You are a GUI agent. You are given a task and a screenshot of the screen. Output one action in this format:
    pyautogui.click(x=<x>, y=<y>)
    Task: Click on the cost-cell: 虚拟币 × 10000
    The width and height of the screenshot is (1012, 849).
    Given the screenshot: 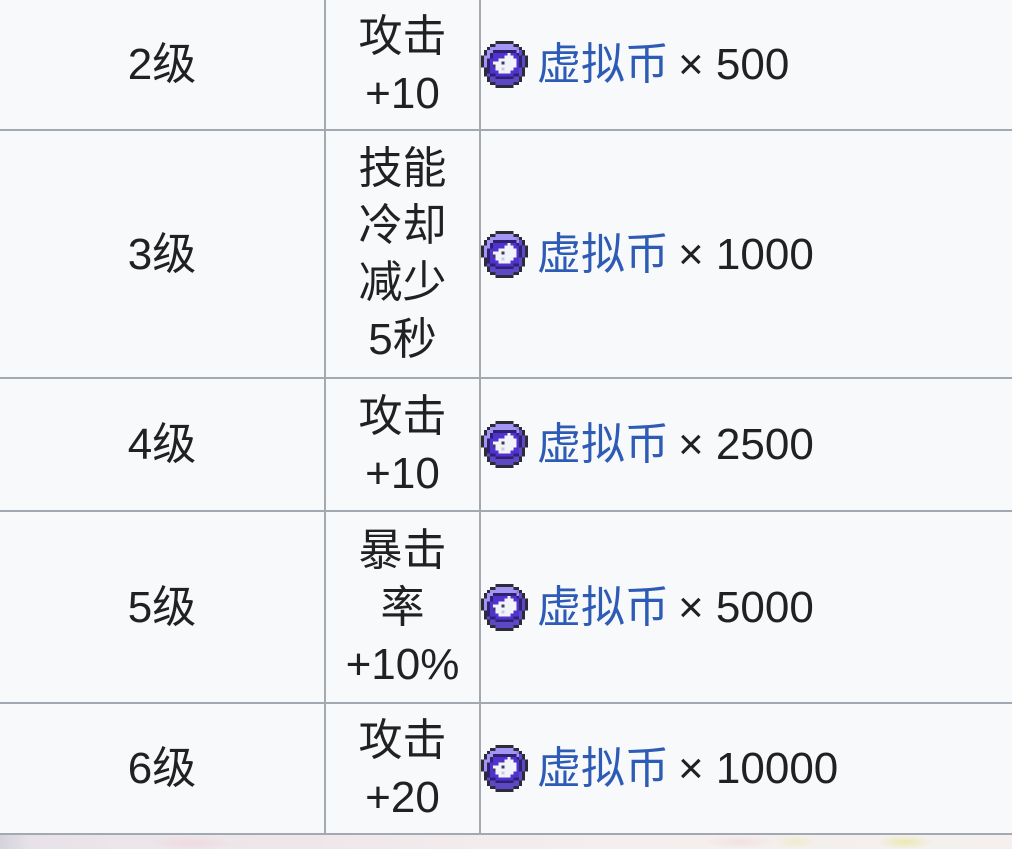 What is the action you would take?
    pyautogui.click(x=746, y=769)
    